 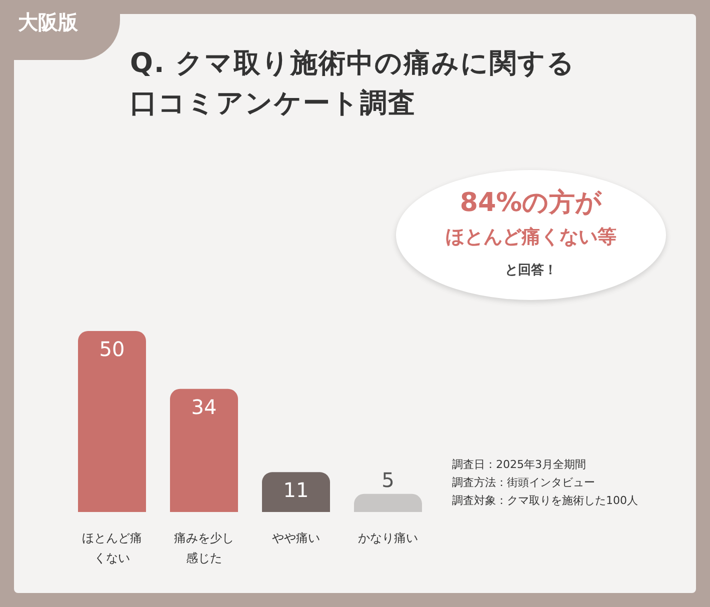 I want to click on data-label: 50, so click(x=112, y=349).